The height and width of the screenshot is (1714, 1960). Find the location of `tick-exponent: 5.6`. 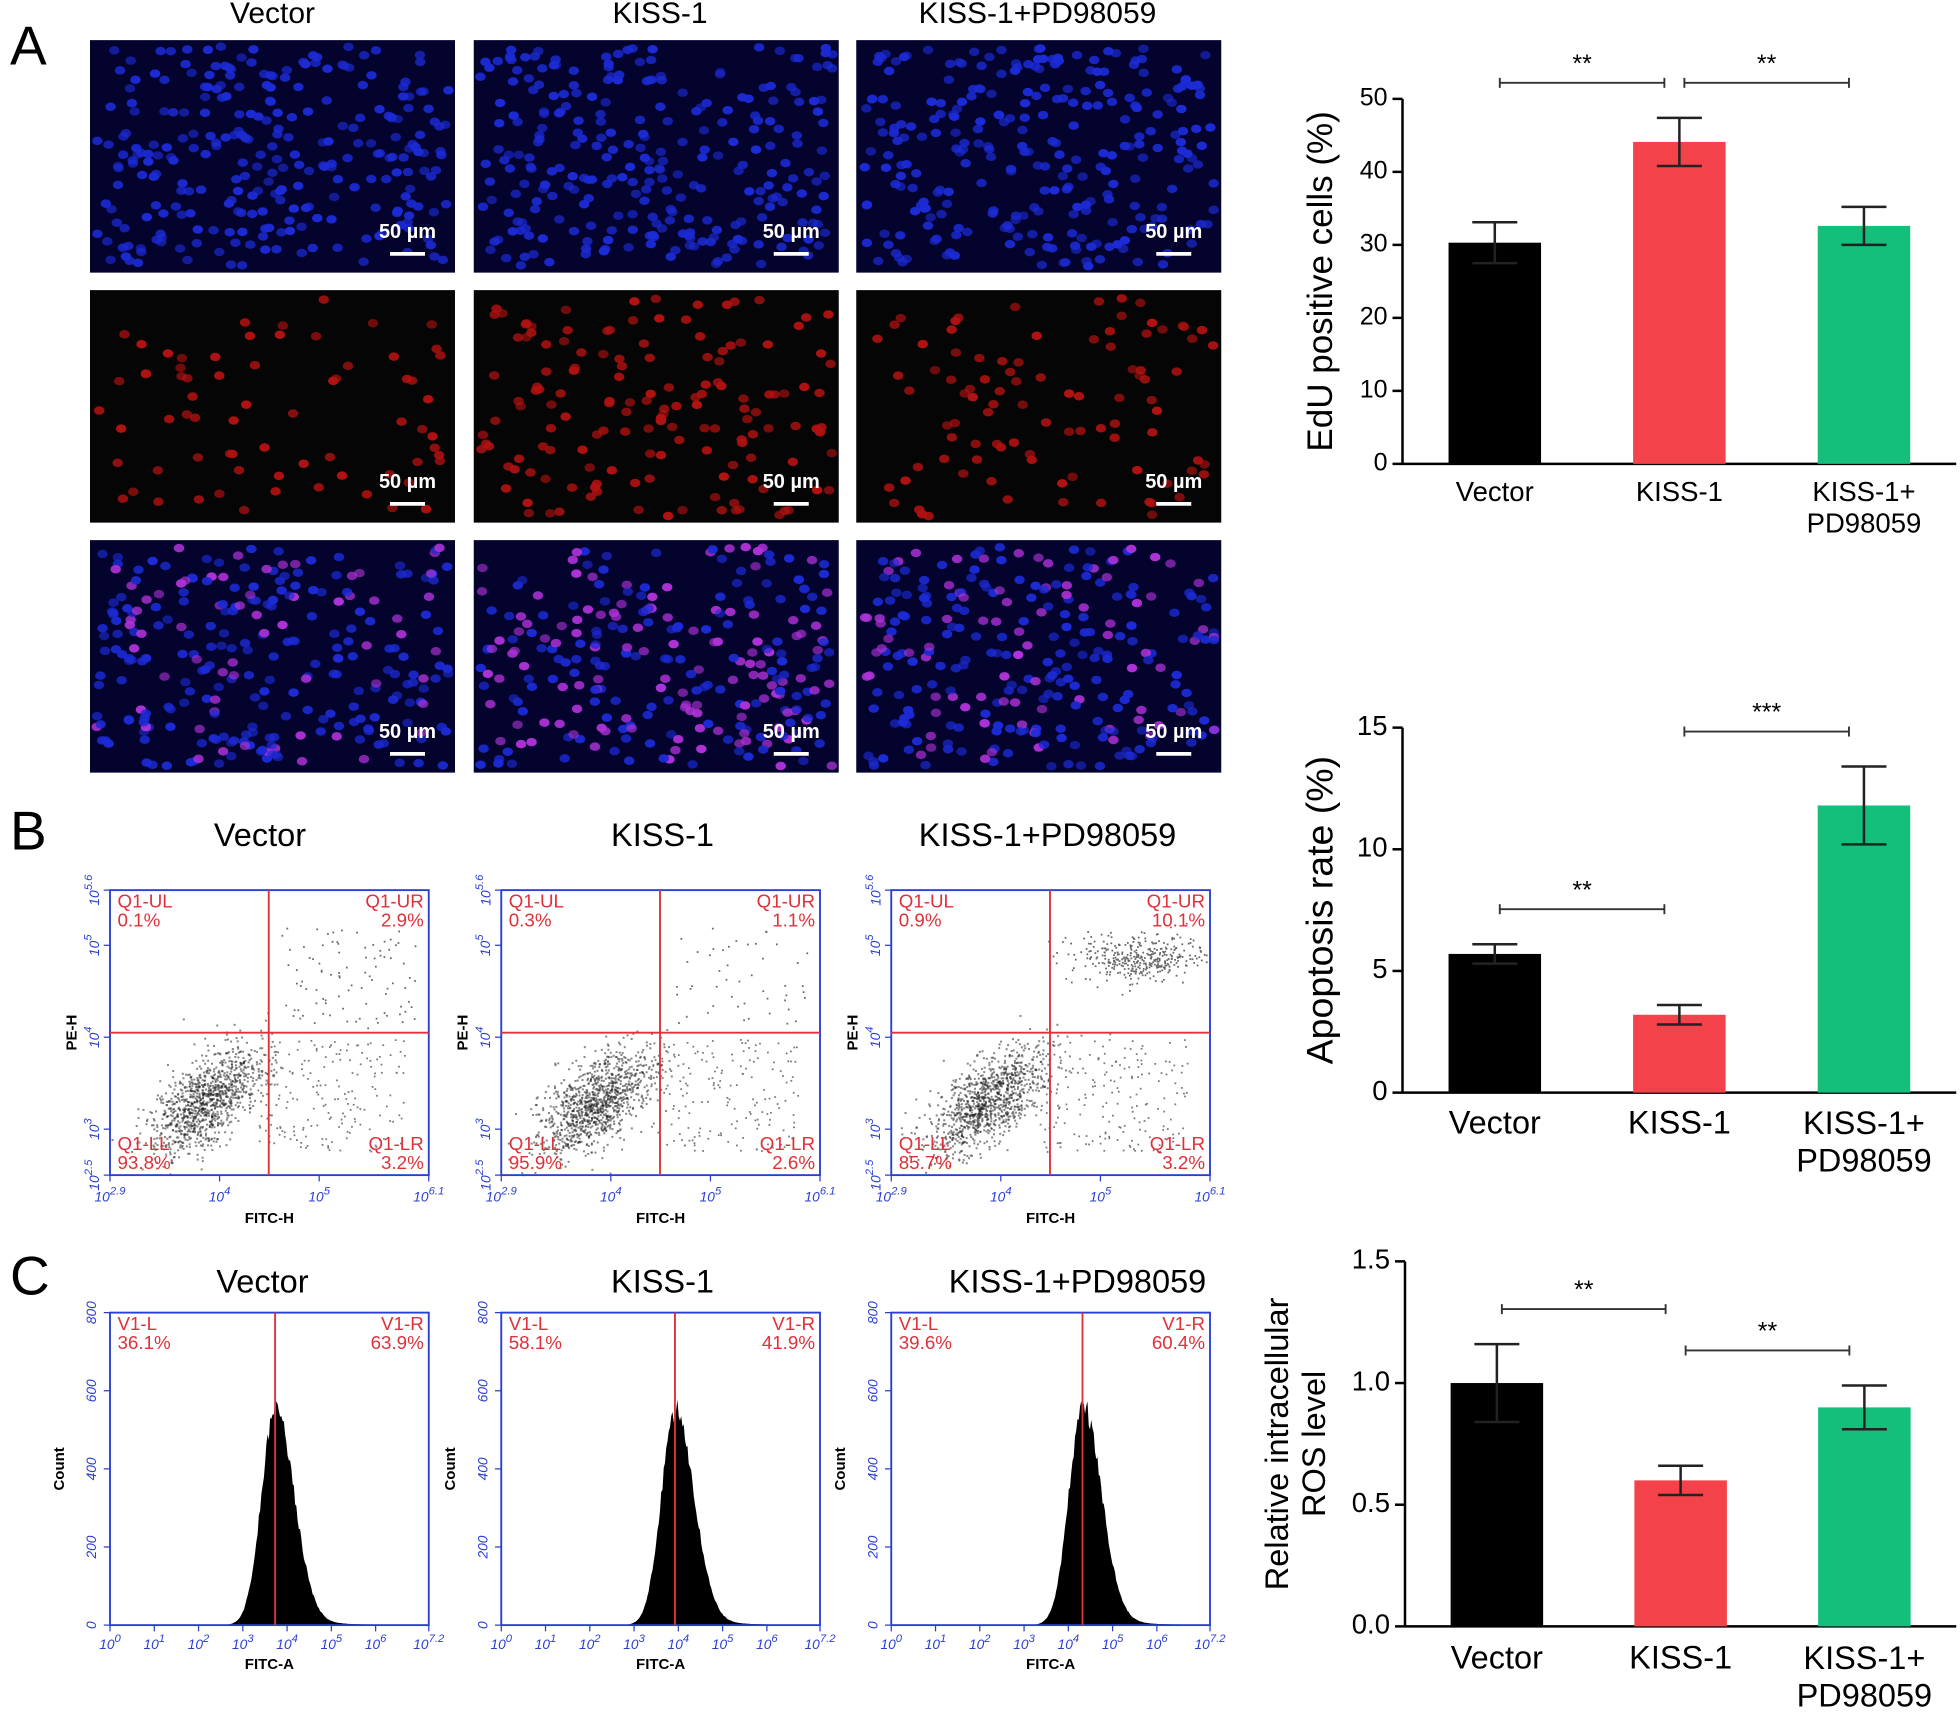

tick-exponent: 5.6 is located at coordinates (89, 882).